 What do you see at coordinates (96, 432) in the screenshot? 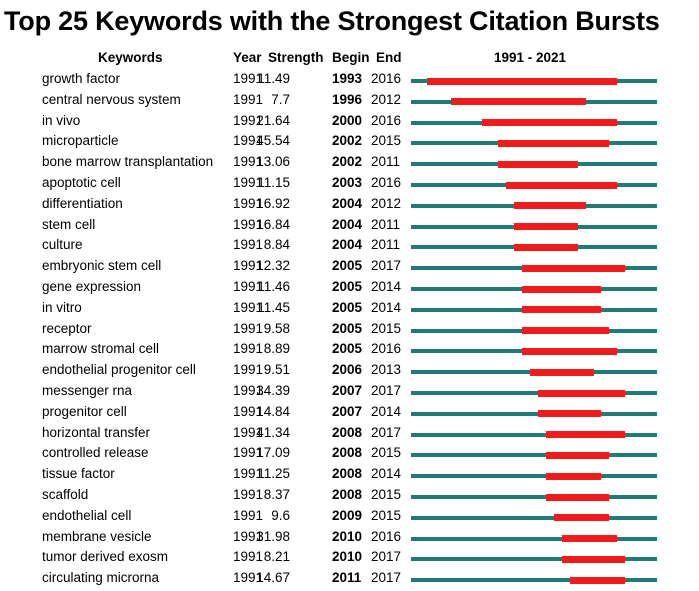
I see `keyword-cell: horizontal transfer` at bounding box center [96, 432].